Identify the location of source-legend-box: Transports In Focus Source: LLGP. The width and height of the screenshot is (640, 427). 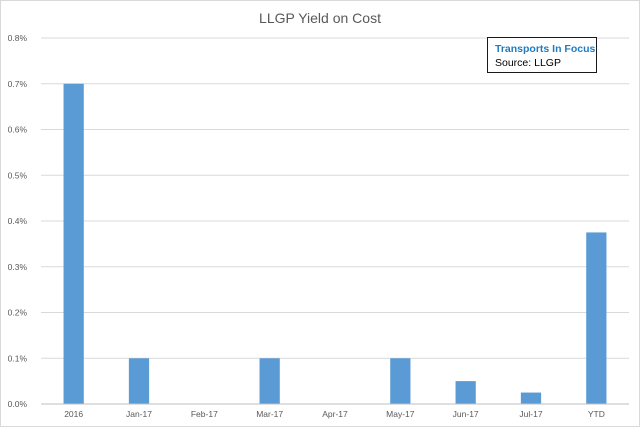
(542, 55).